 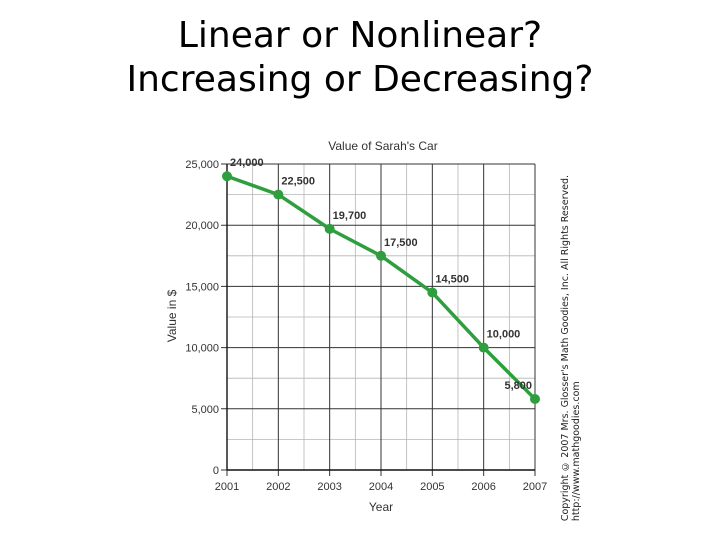 What do you see at coordinates (202, 287) in the screenshot?
I see `y-tick-label: 15,000` at bounding box center [202, 287].